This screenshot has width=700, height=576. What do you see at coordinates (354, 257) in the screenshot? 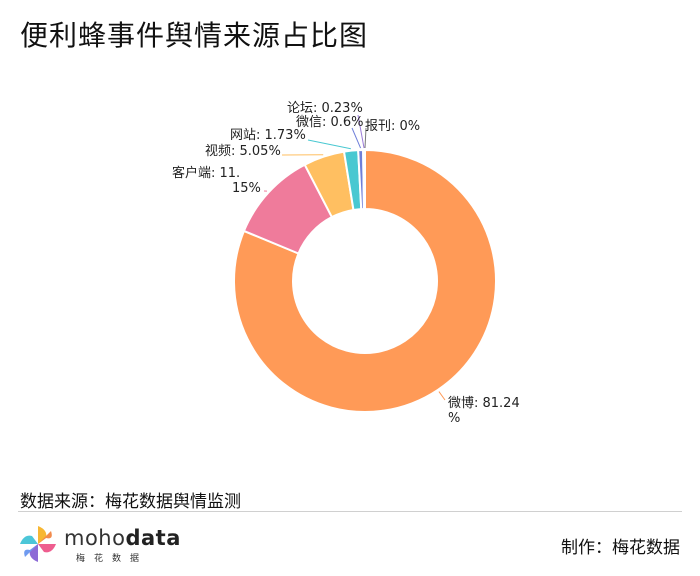
I see `label-leader-lines` at bounding box center [354, 257].